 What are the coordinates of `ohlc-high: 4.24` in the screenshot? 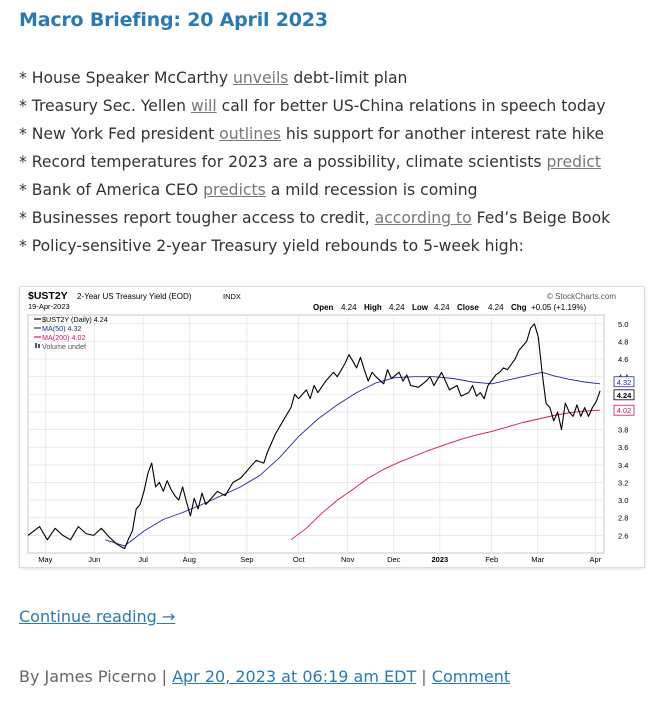 It's located at (397, 307).